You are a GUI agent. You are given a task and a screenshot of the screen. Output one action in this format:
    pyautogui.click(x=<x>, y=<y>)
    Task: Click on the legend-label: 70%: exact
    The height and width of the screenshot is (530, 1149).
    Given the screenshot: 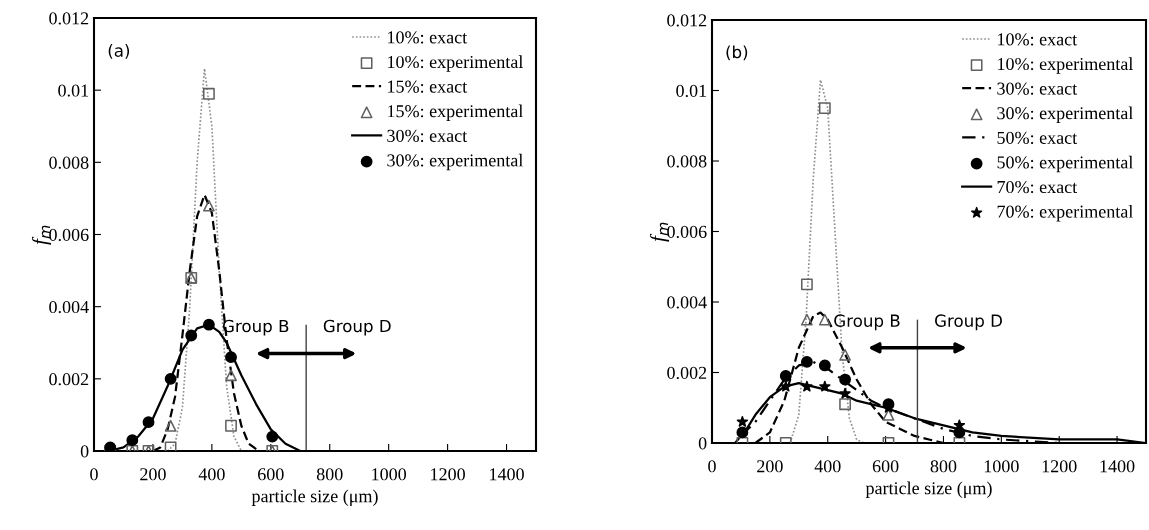 What is the action you would take?
    pyautogui.click(x=1037, y=187)
    